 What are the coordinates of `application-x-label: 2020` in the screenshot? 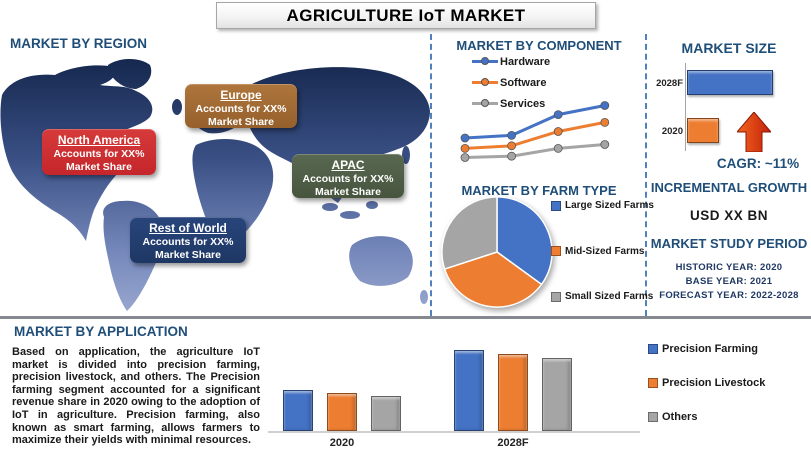 It's located at (342, 443).